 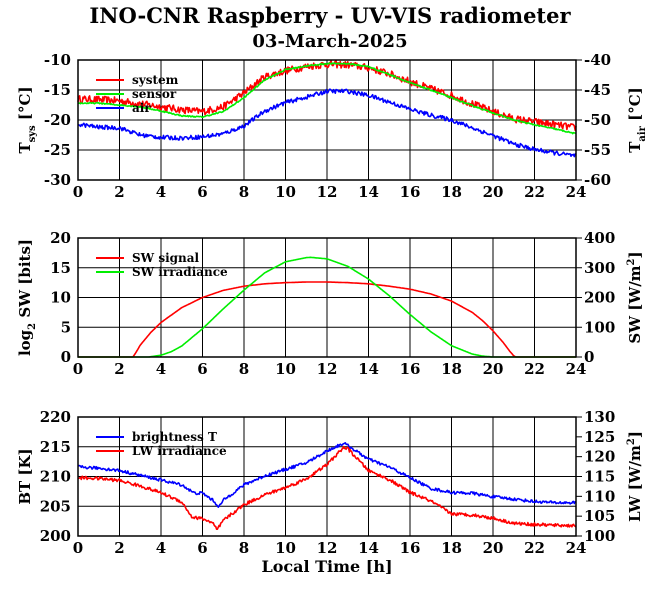 I want to click on y-tick-label-right: 400, so click(x=599, y=238).